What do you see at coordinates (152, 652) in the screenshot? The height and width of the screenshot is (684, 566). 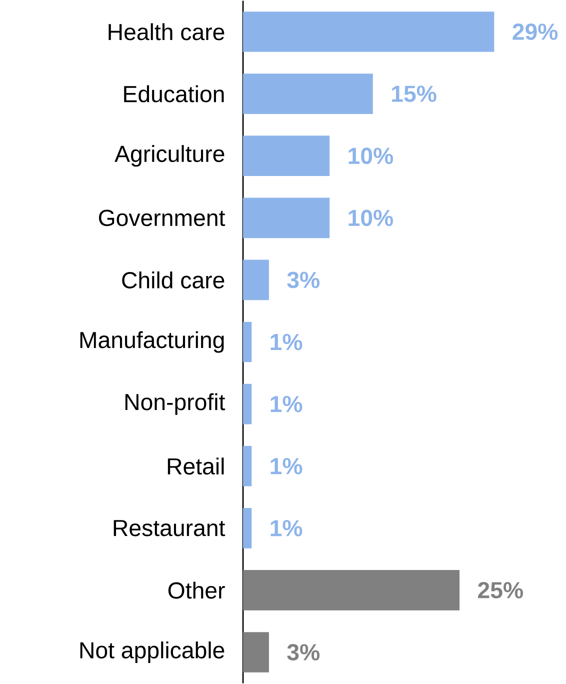 I see `y-tick-label: Not applicable` at bounding box center [152, 652].